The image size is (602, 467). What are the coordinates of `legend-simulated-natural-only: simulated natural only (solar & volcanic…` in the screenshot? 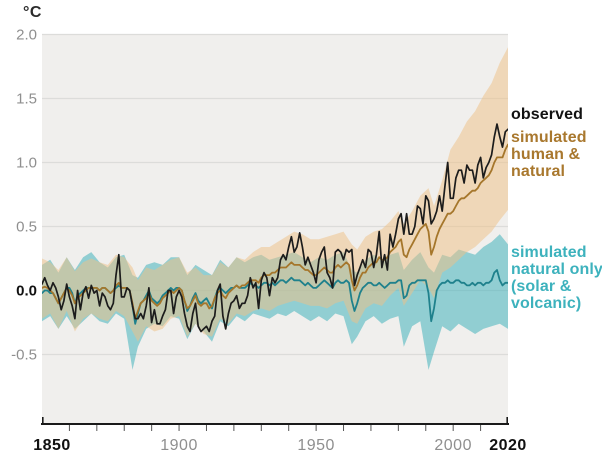 It's located at (556, 278).